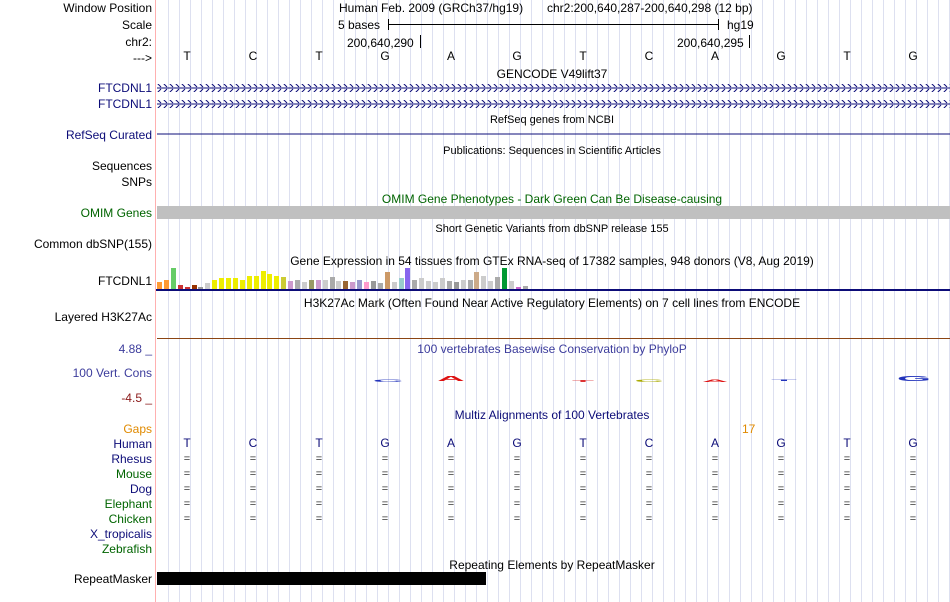 Image resolution: width=950 pixels, height=602 pixels. I want to click on scale-db: hg19, so click(740, 25).